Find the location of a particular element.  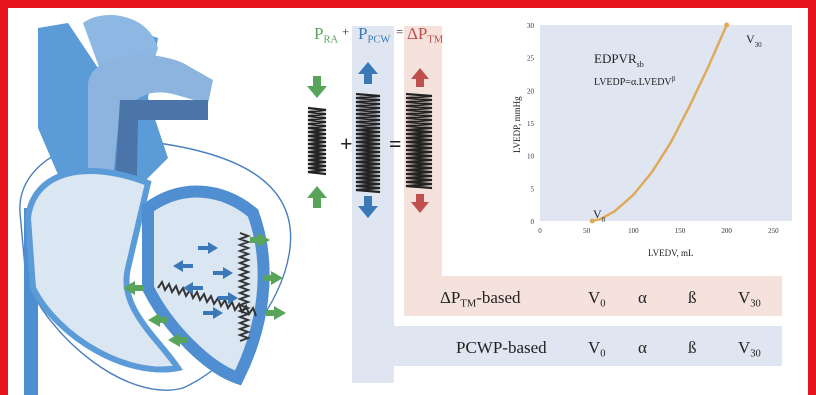

row-pcwp-v0-sub: 0 is located at coordinates (603, 354).